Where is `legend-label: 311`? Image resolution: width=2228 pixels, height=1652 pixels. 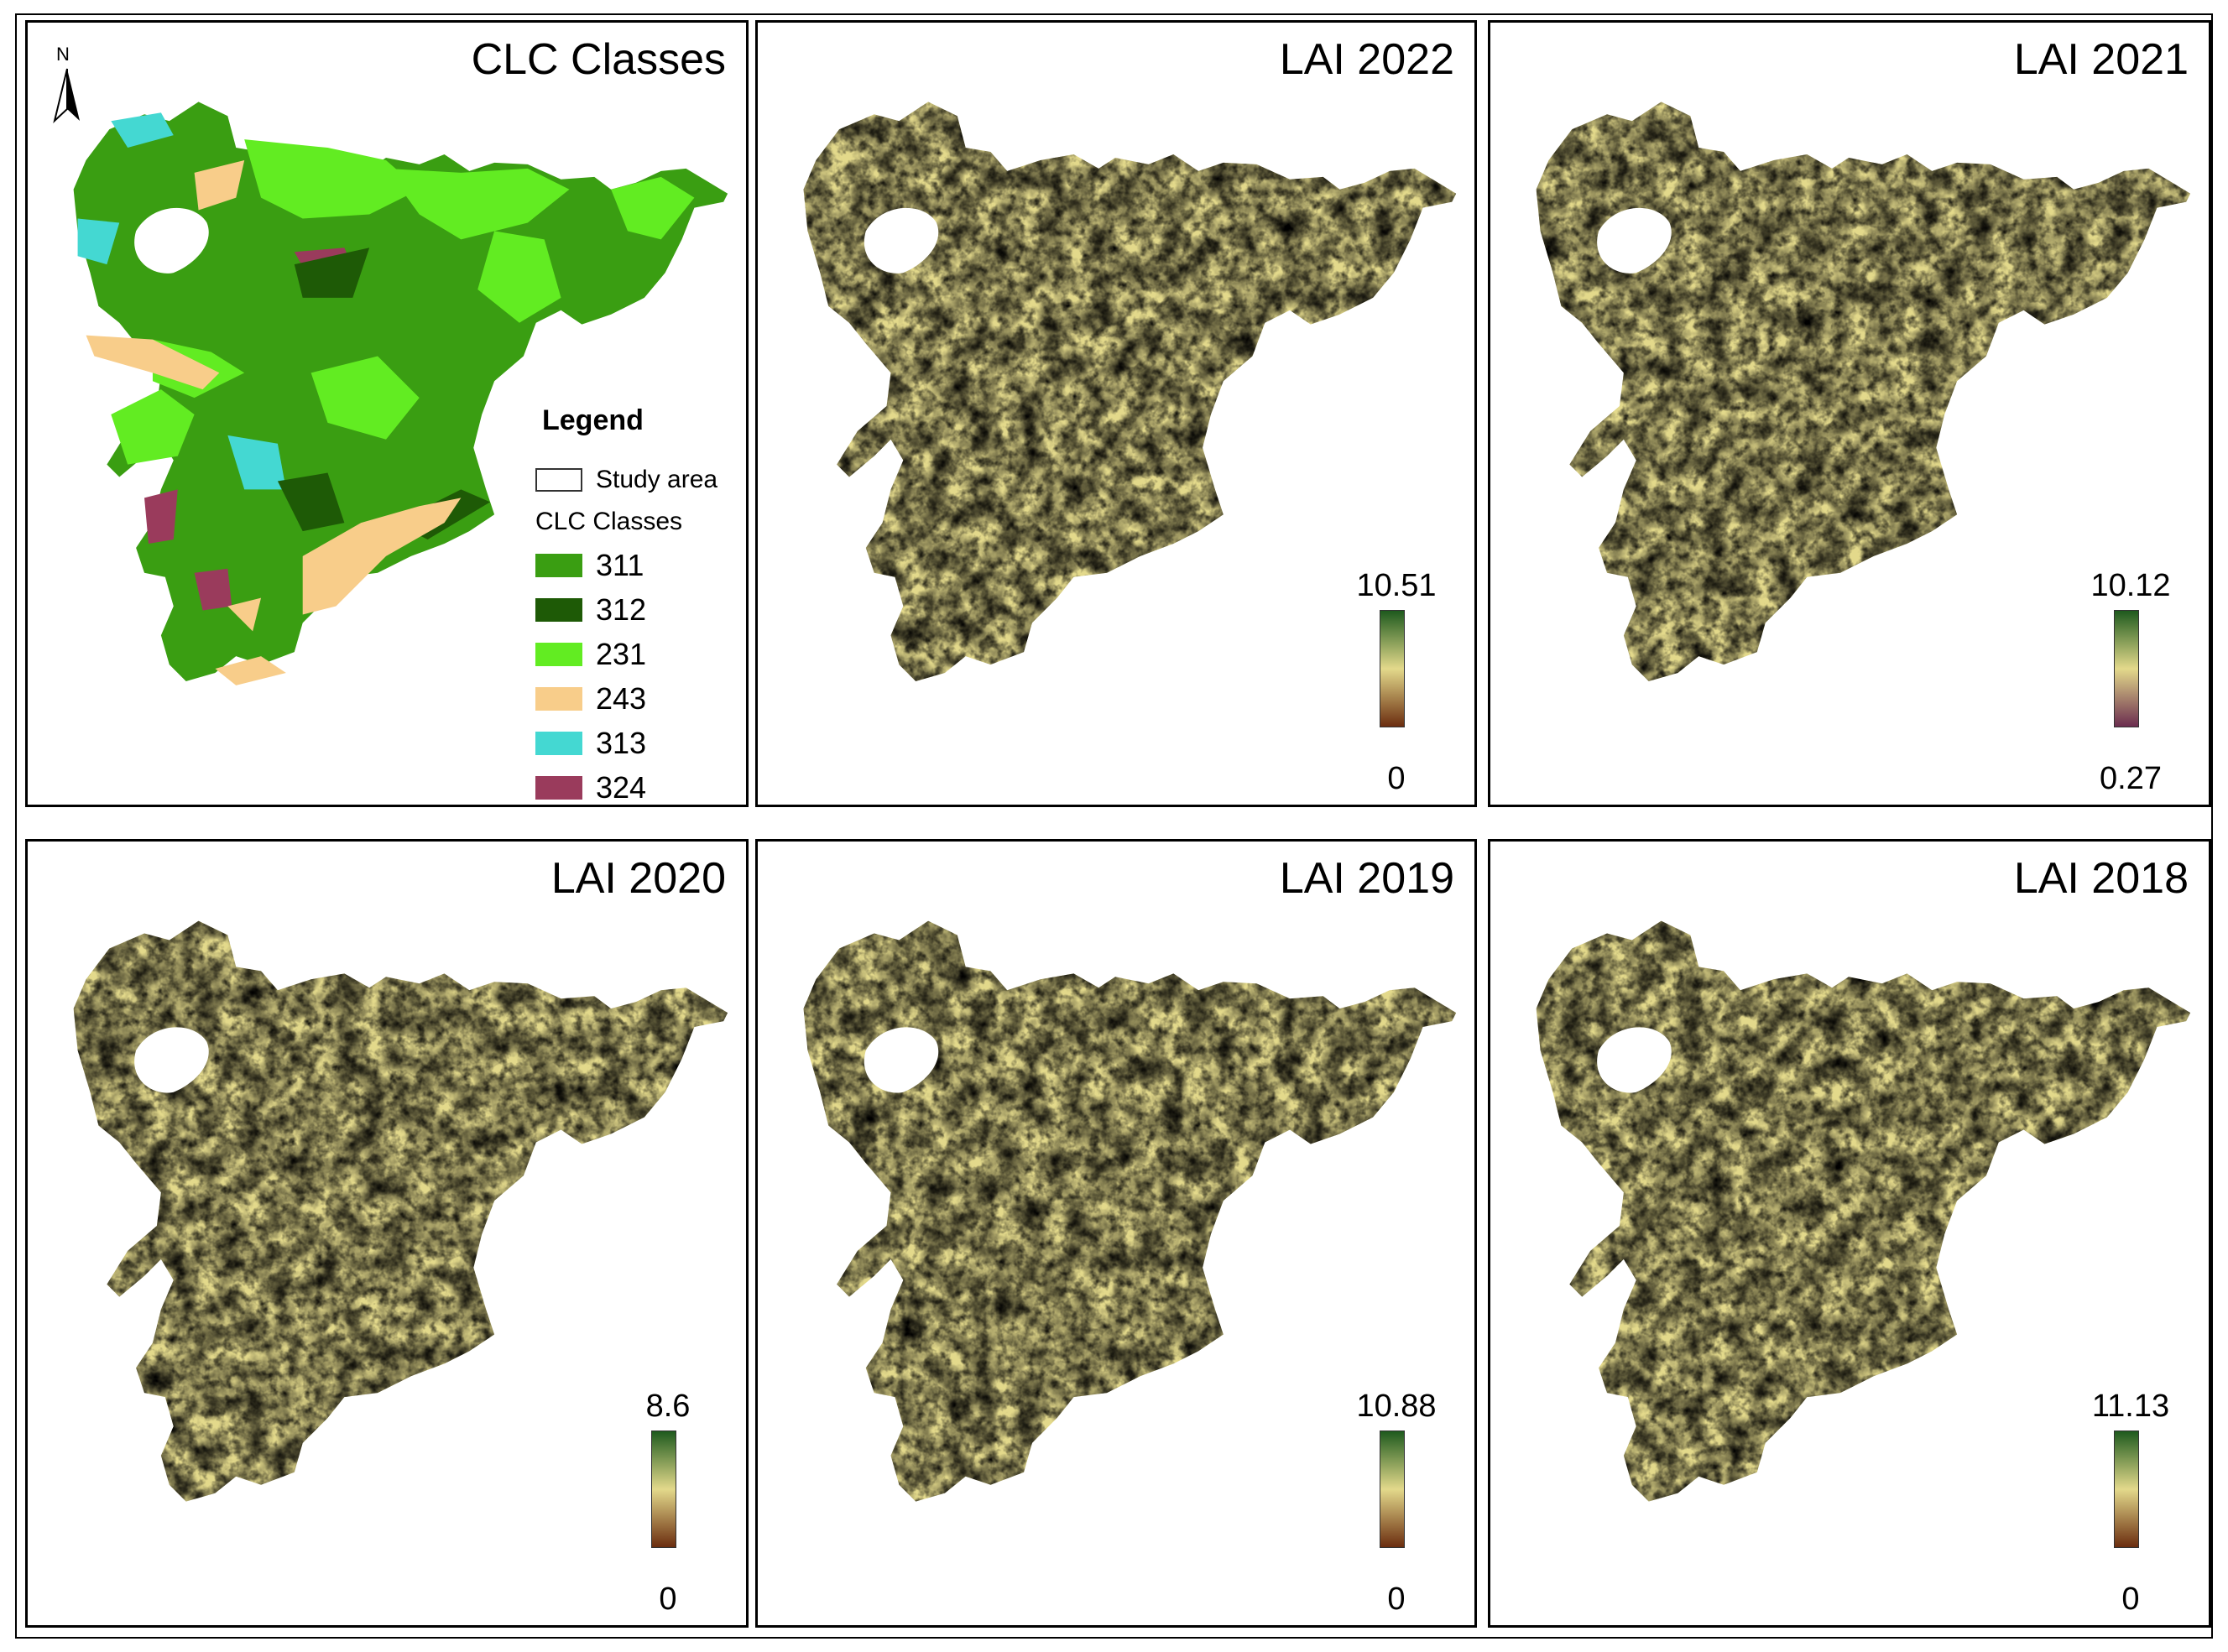 legend-label: 311 is located at coordinates (620, 564).